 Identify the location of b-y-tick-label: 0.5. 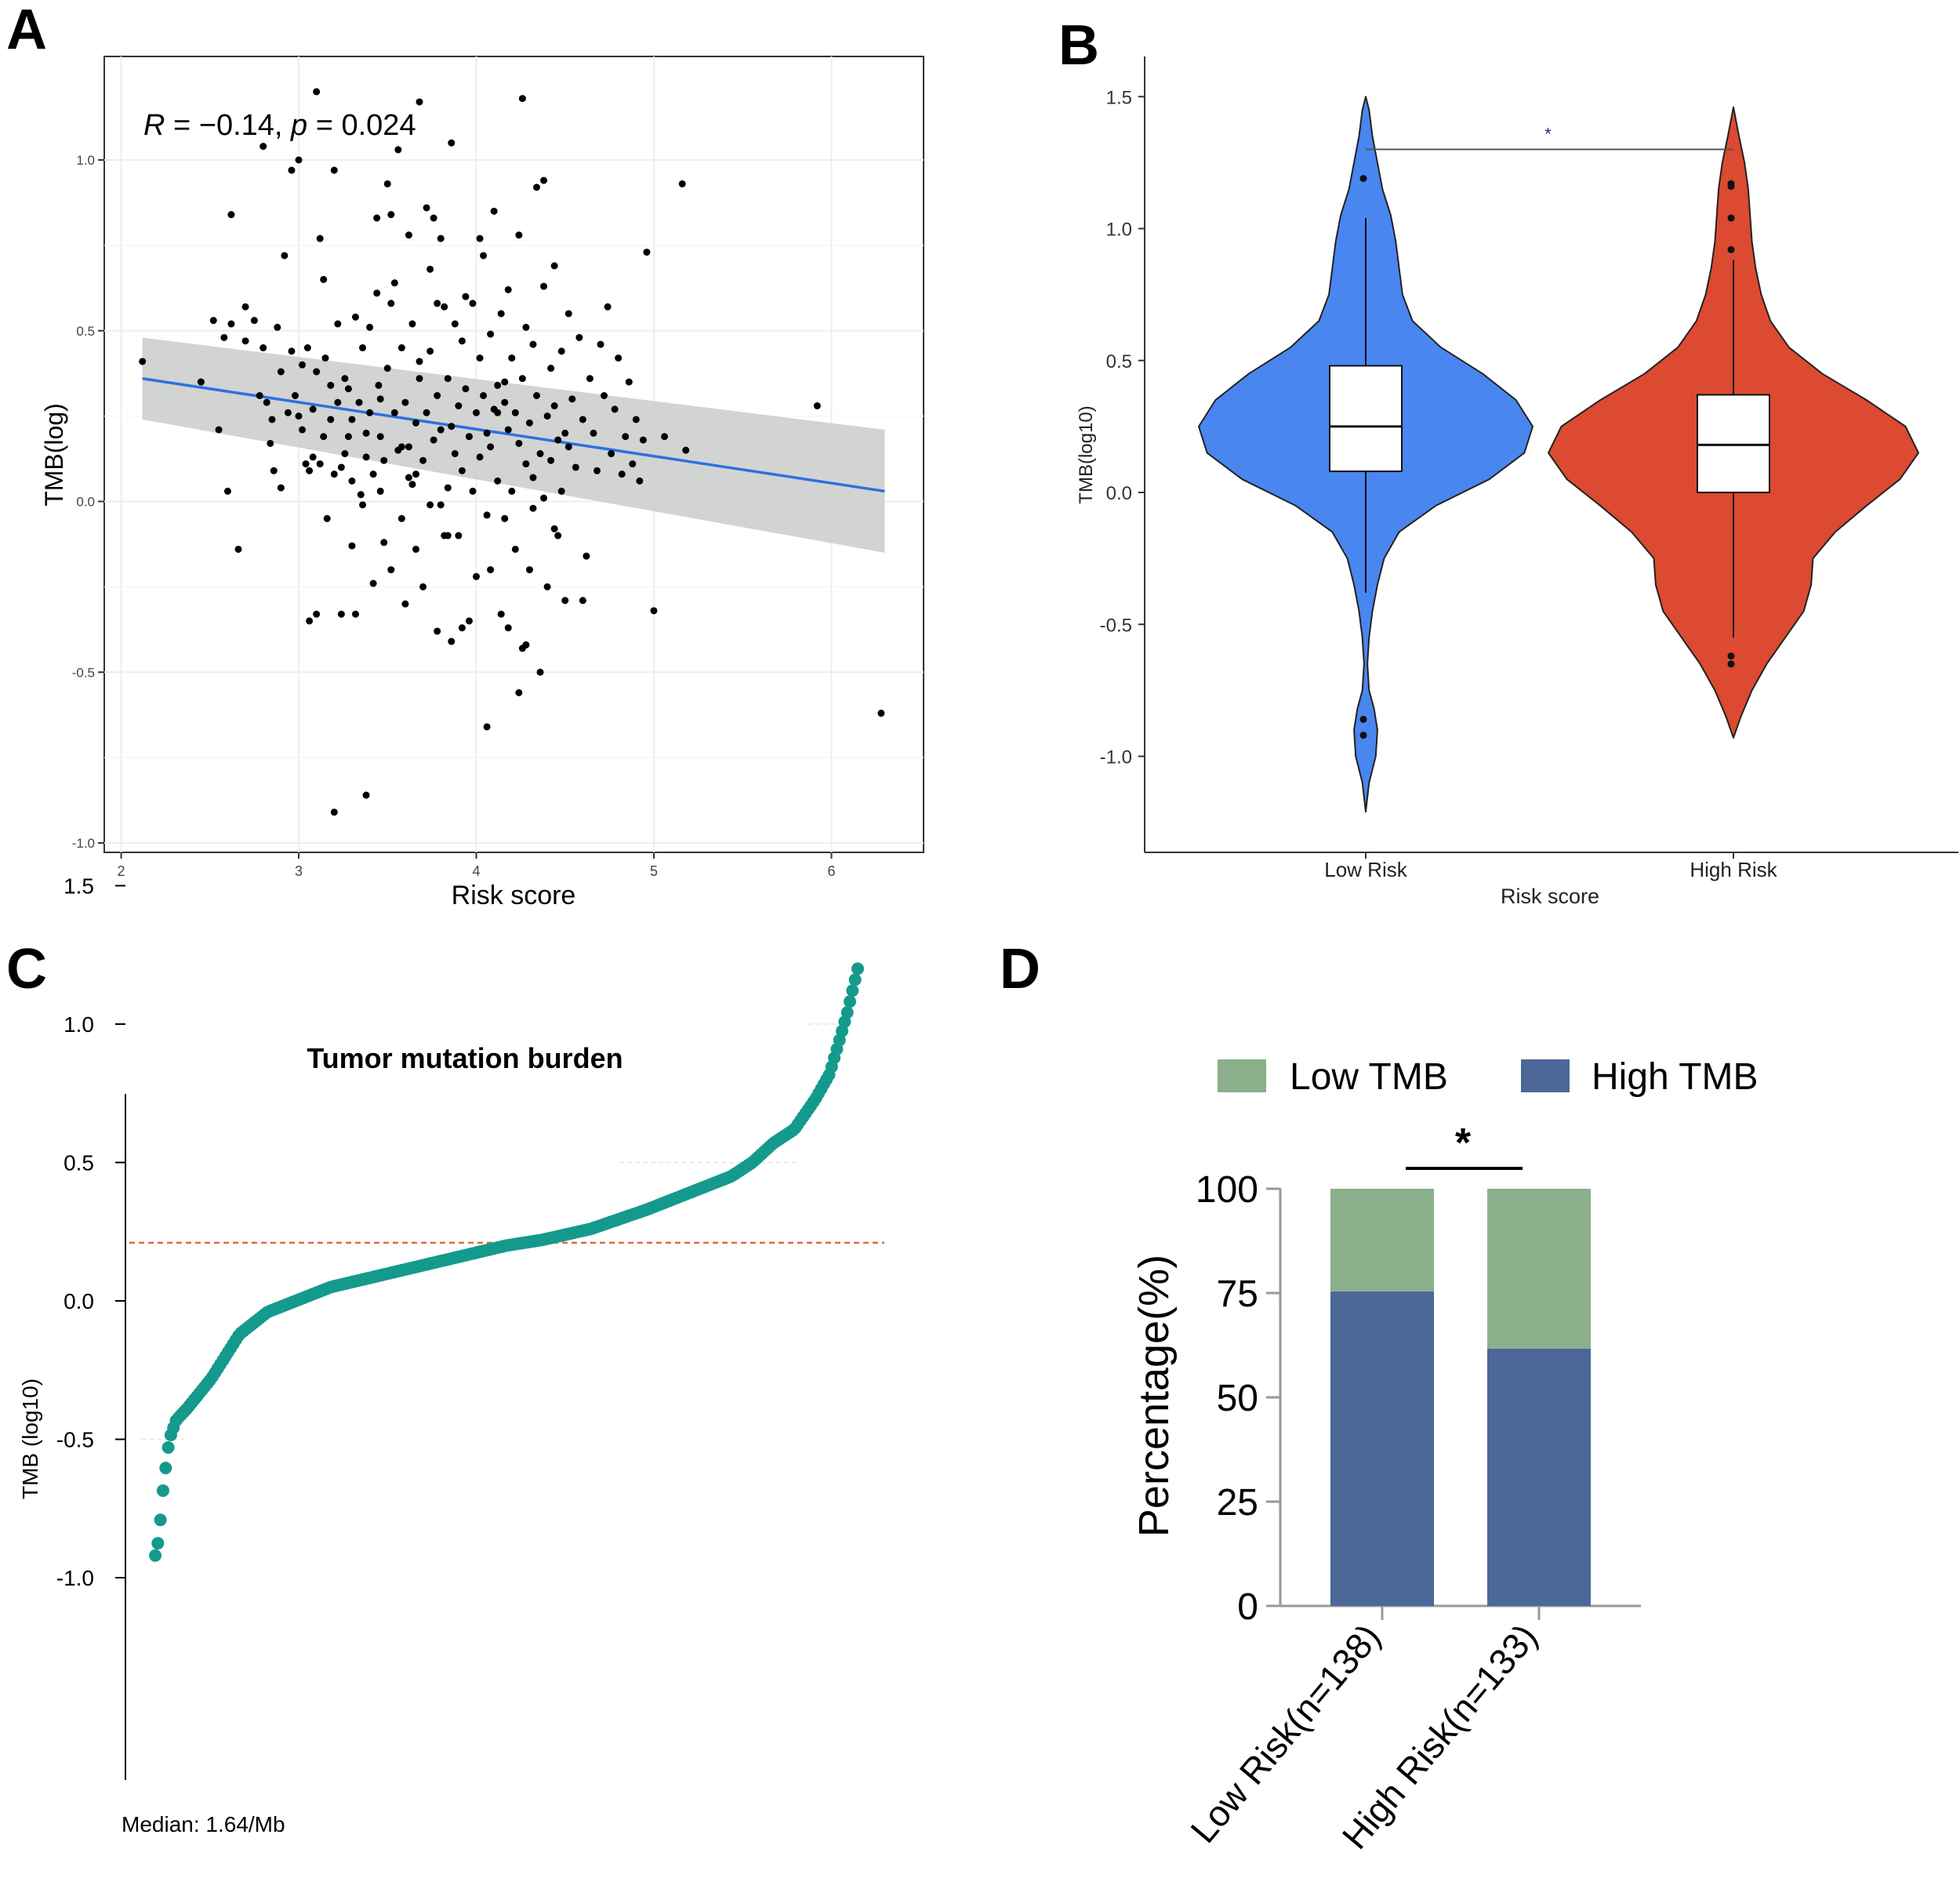
(1119, 361).